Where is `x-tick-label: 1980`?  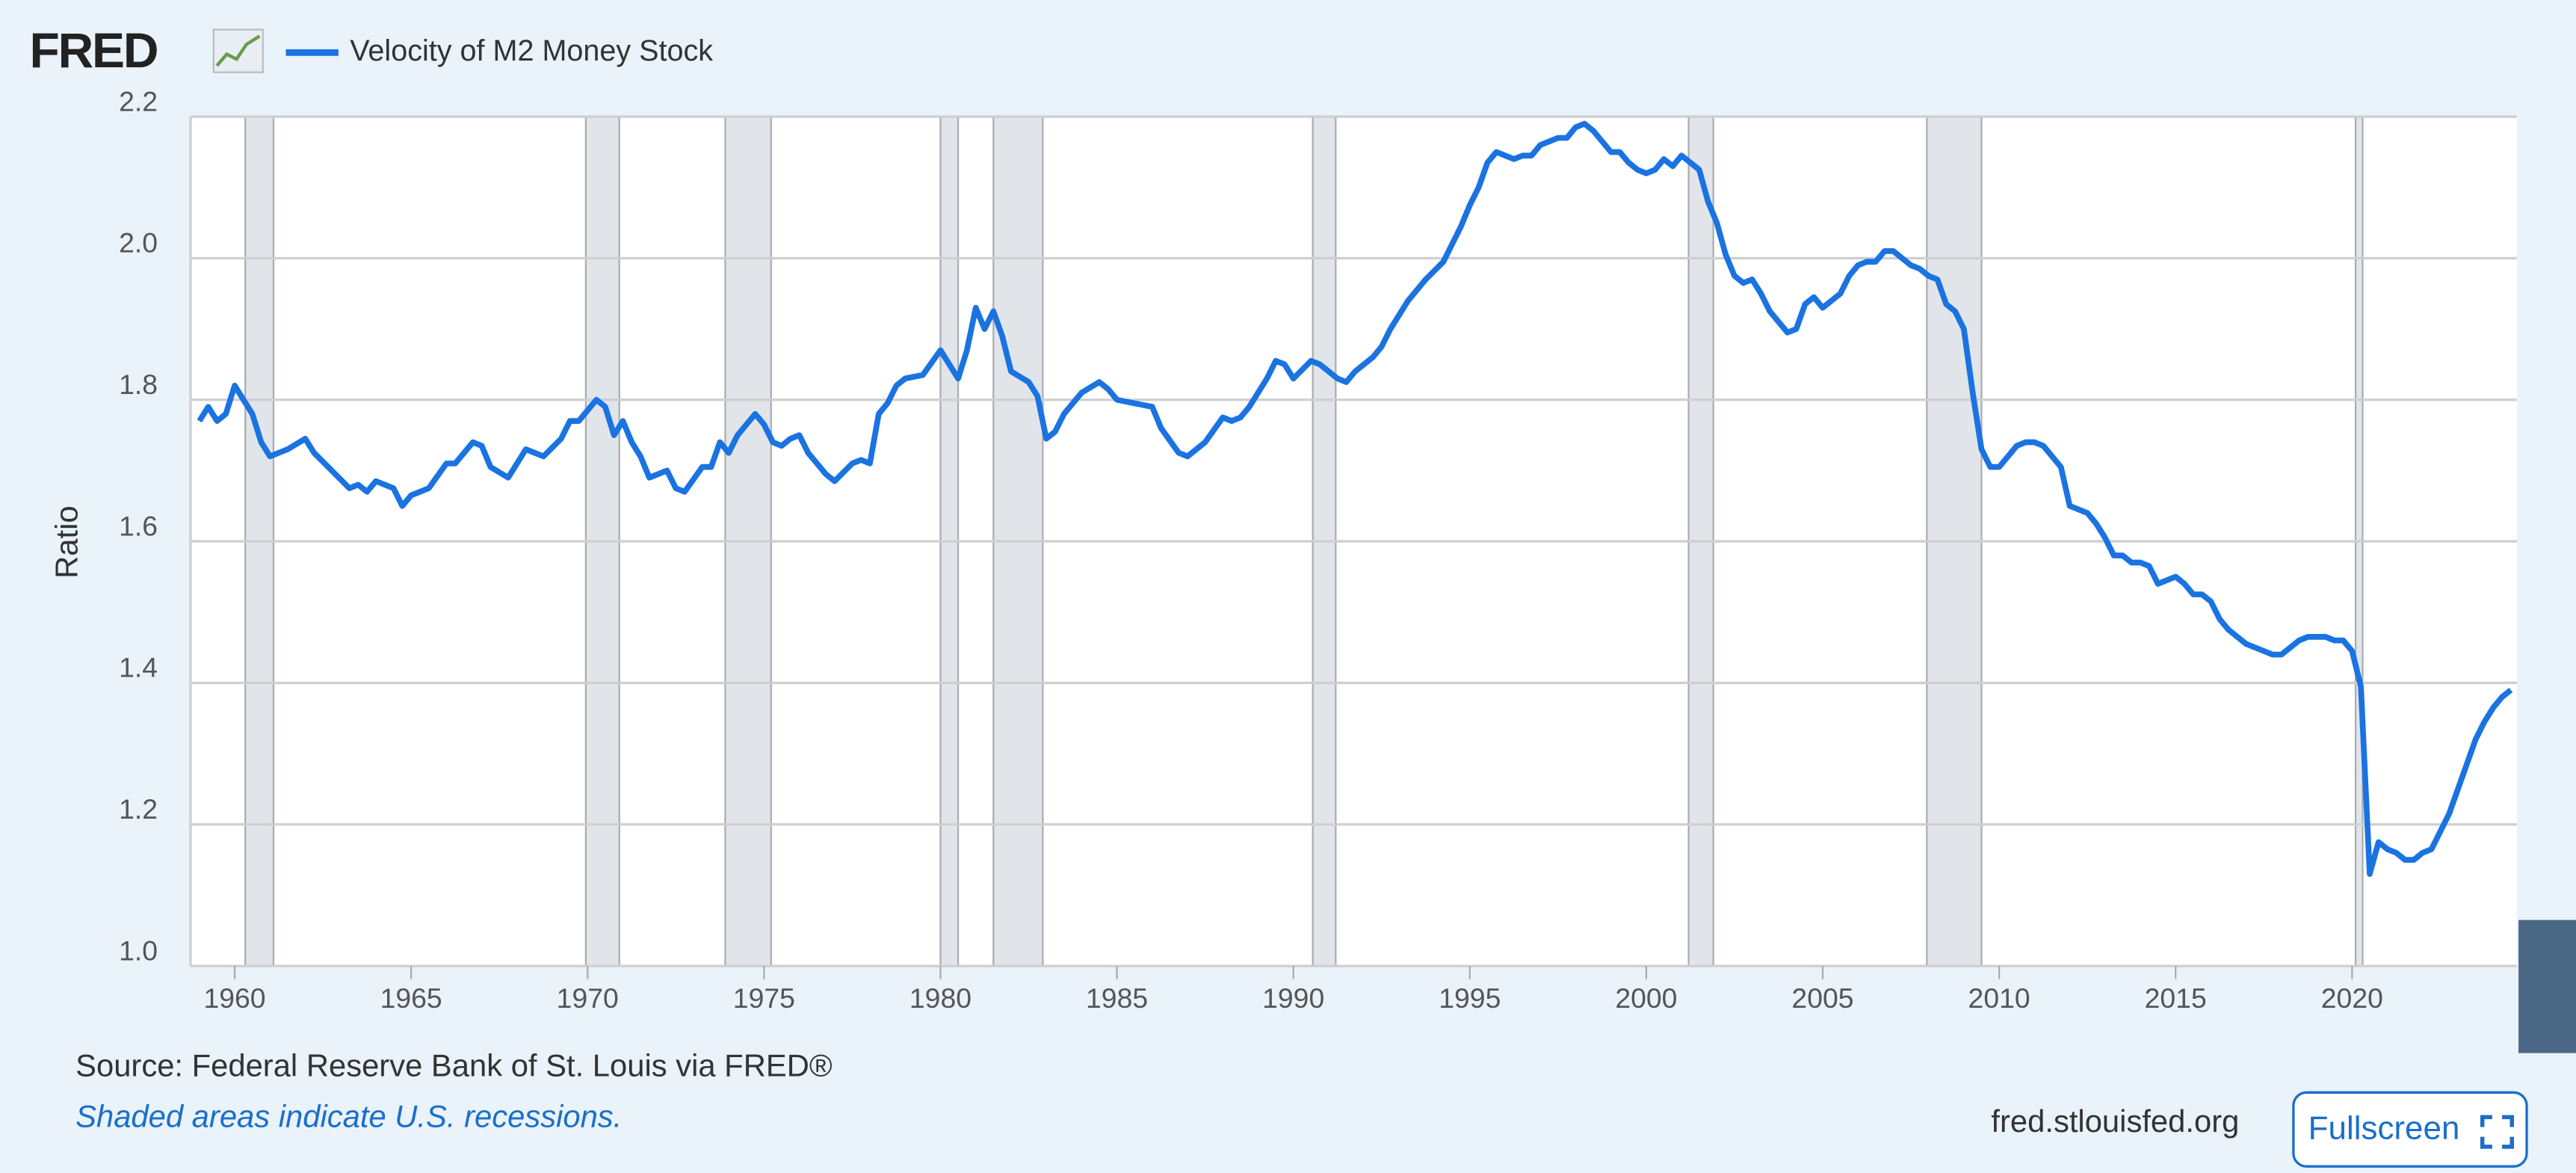 x-tick-label: 1980 is located at coordinates (941, 998).